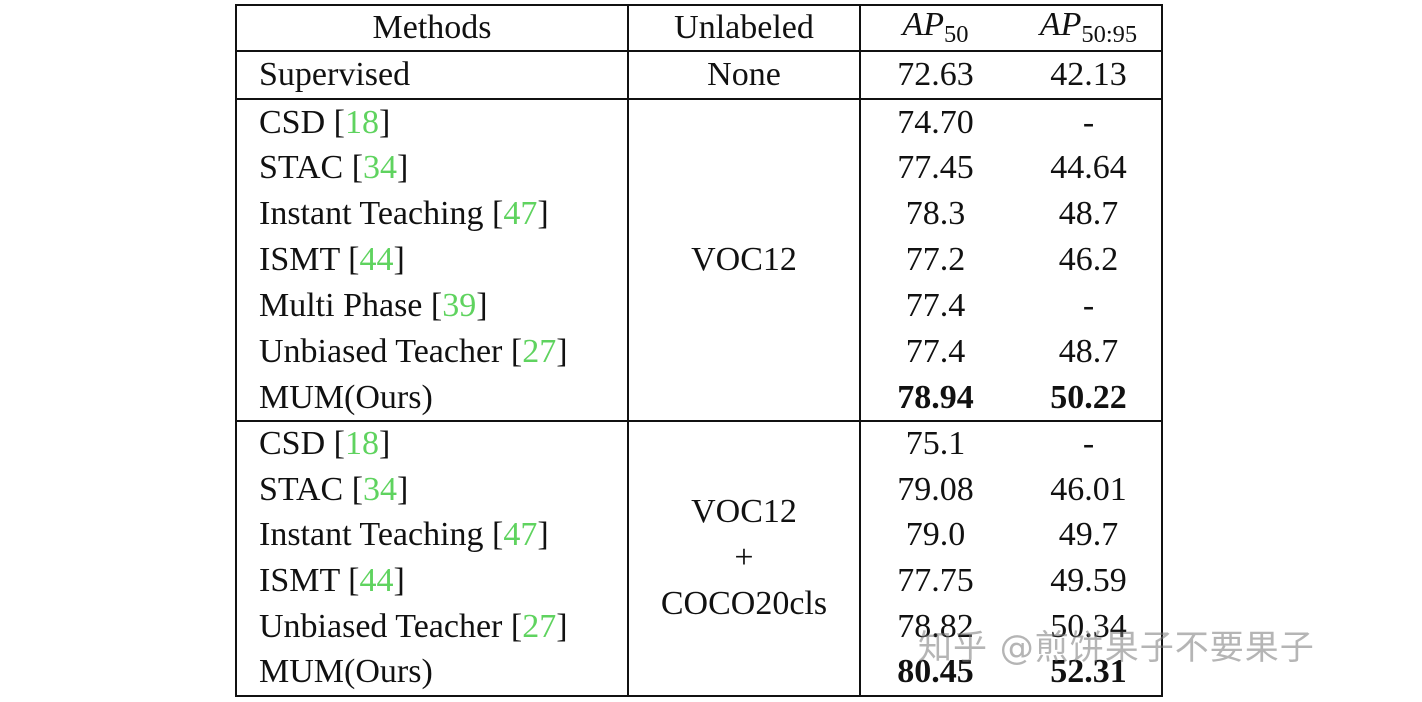  Describe the element at coordinates (935, 443) in the screenshot. I see `ap50-cell: 75.1` at that location.